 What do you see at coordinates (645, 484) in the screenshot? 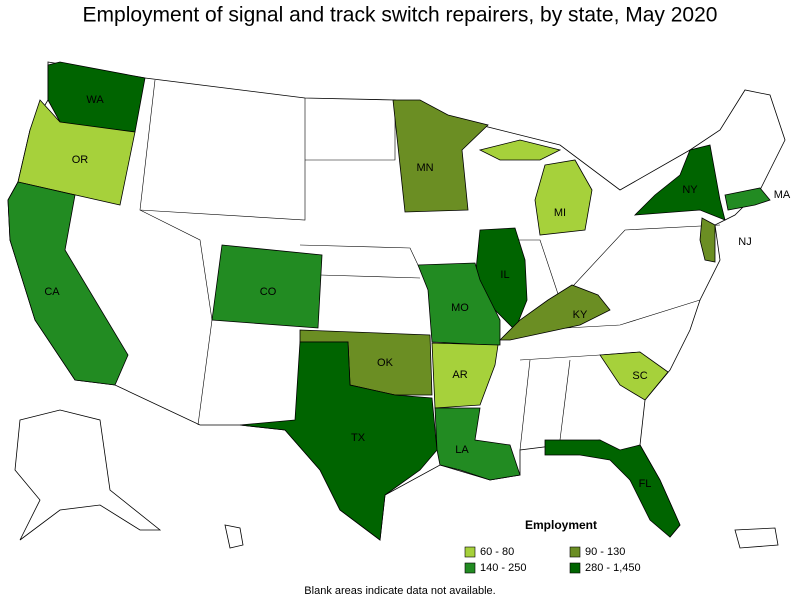
I see `state-label: FL` at bounding box center [645, 484].